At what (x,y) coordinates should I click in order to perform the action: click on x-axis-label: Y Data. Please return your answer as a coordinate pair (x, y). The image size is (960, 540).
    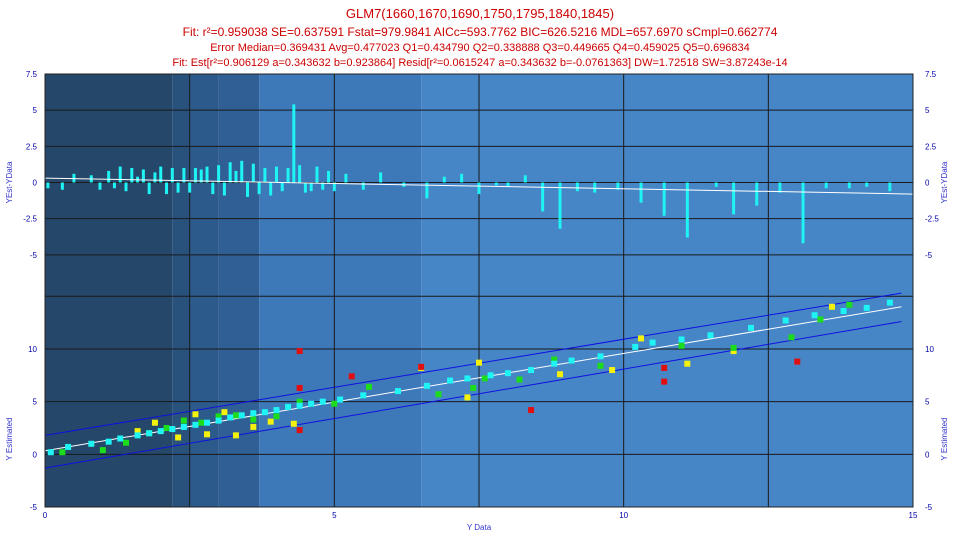
    Looking at the image, I should click on (479, 527).